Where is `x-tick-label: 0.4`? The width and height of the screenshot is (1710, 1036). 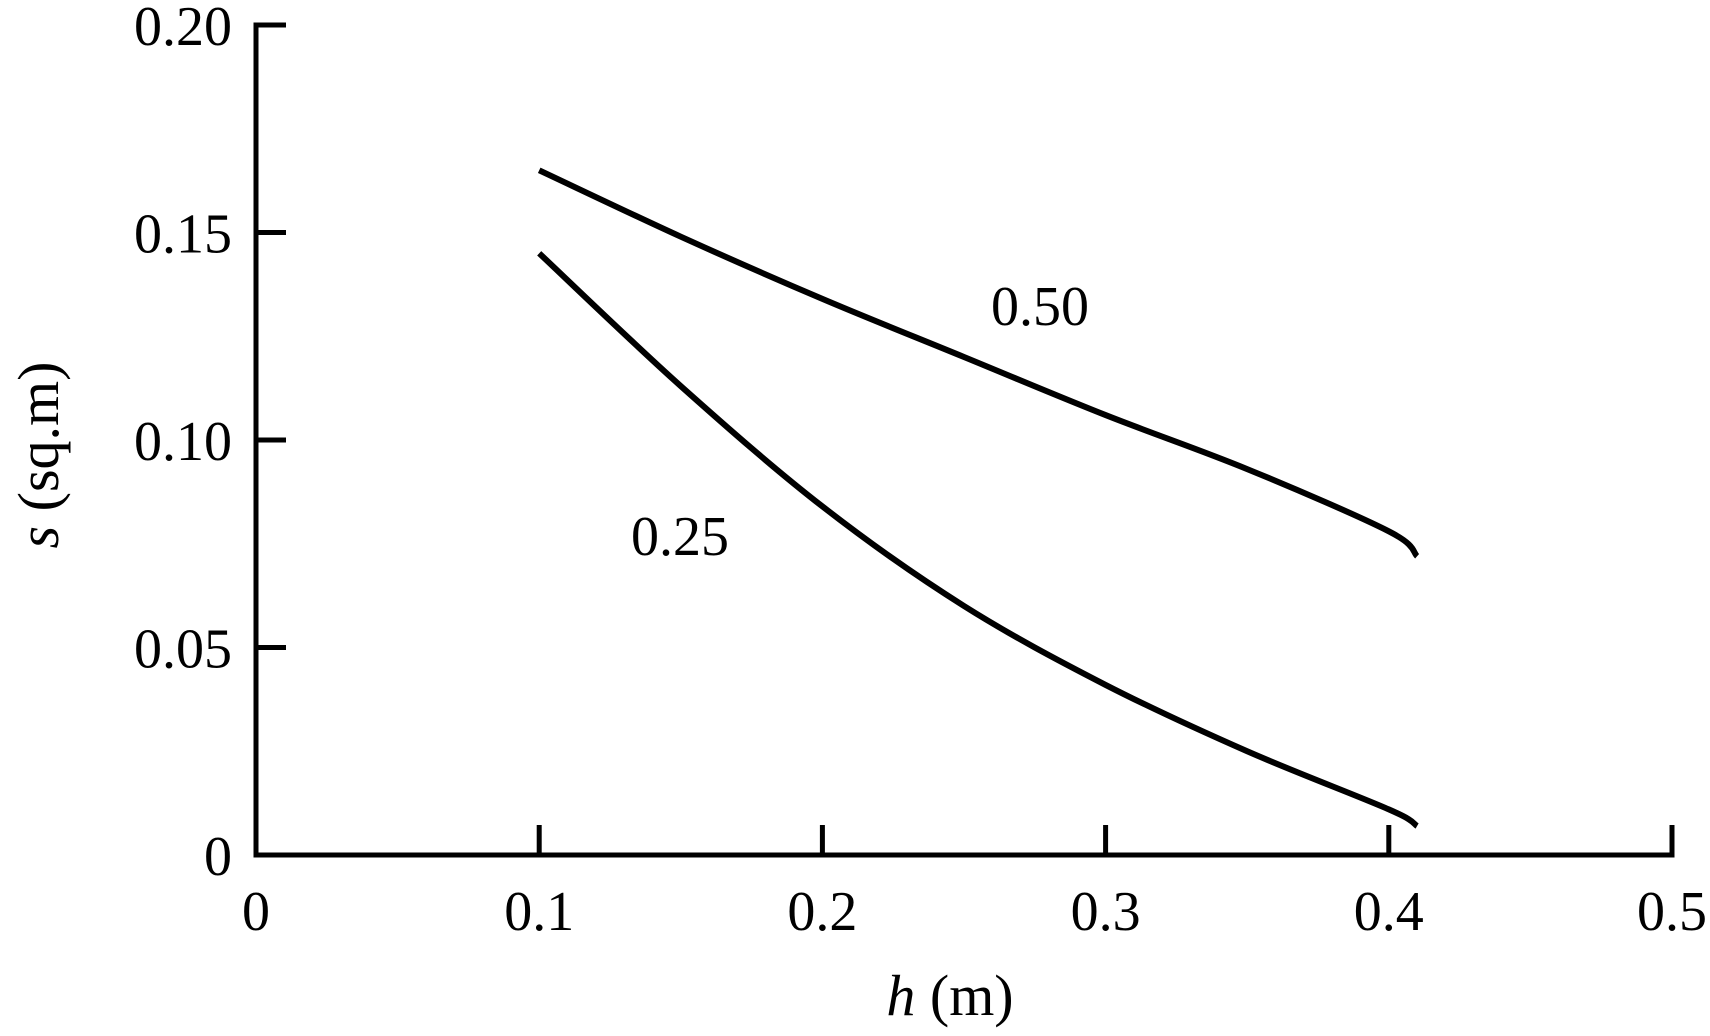 x-tick-label: 0.4 is located at coordinates (1389, 912).